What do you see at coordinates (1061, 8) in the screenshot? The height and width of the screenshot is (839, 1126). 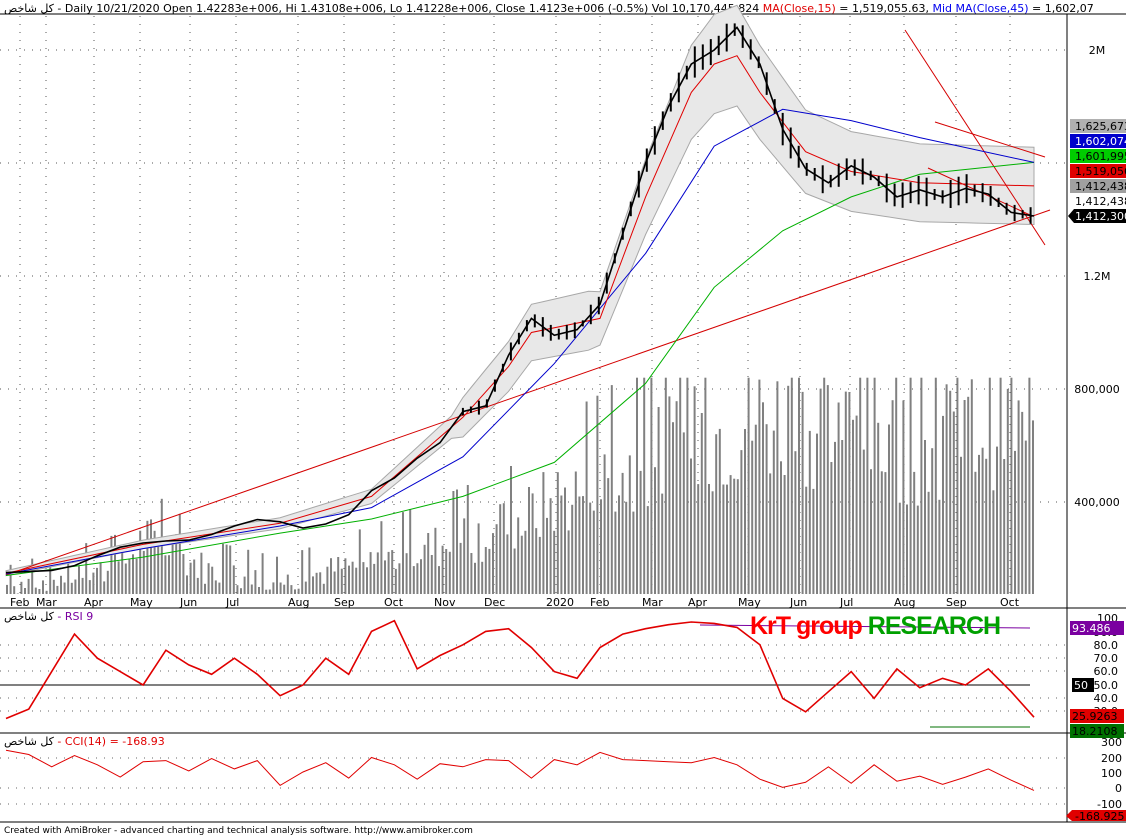 I see `ma45-value: = 1,602,07` at bounding box center [1061, 8].